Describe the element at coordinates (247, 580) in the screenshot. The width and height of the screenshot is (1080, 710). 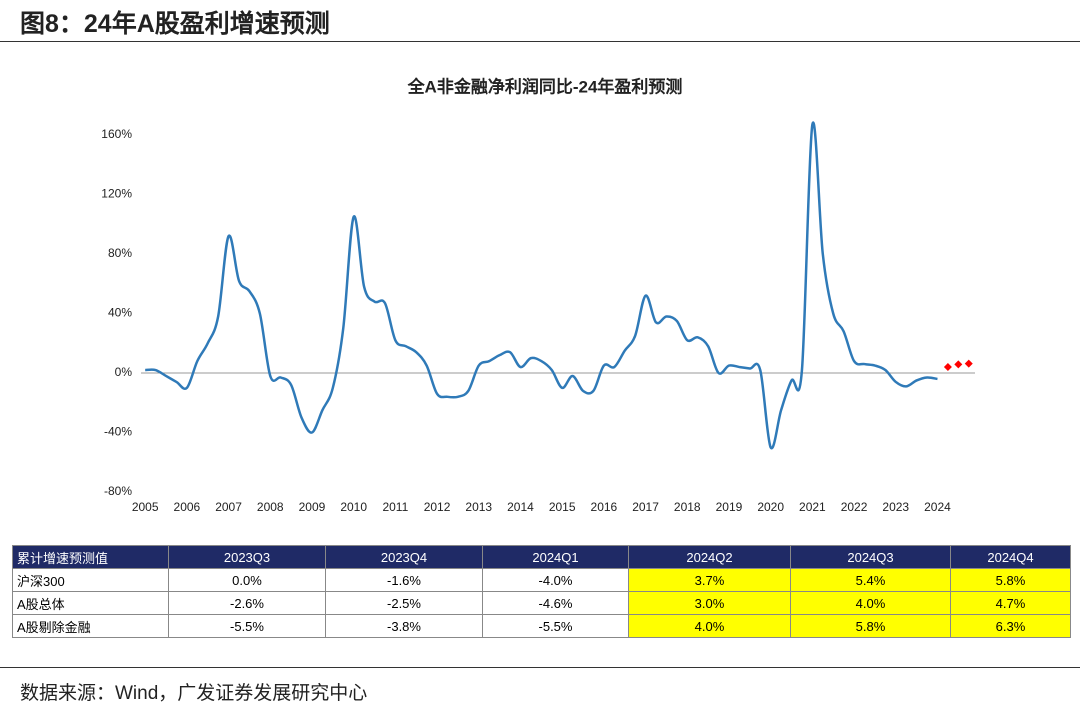
I see `table-cell: 0.0%` at that location.